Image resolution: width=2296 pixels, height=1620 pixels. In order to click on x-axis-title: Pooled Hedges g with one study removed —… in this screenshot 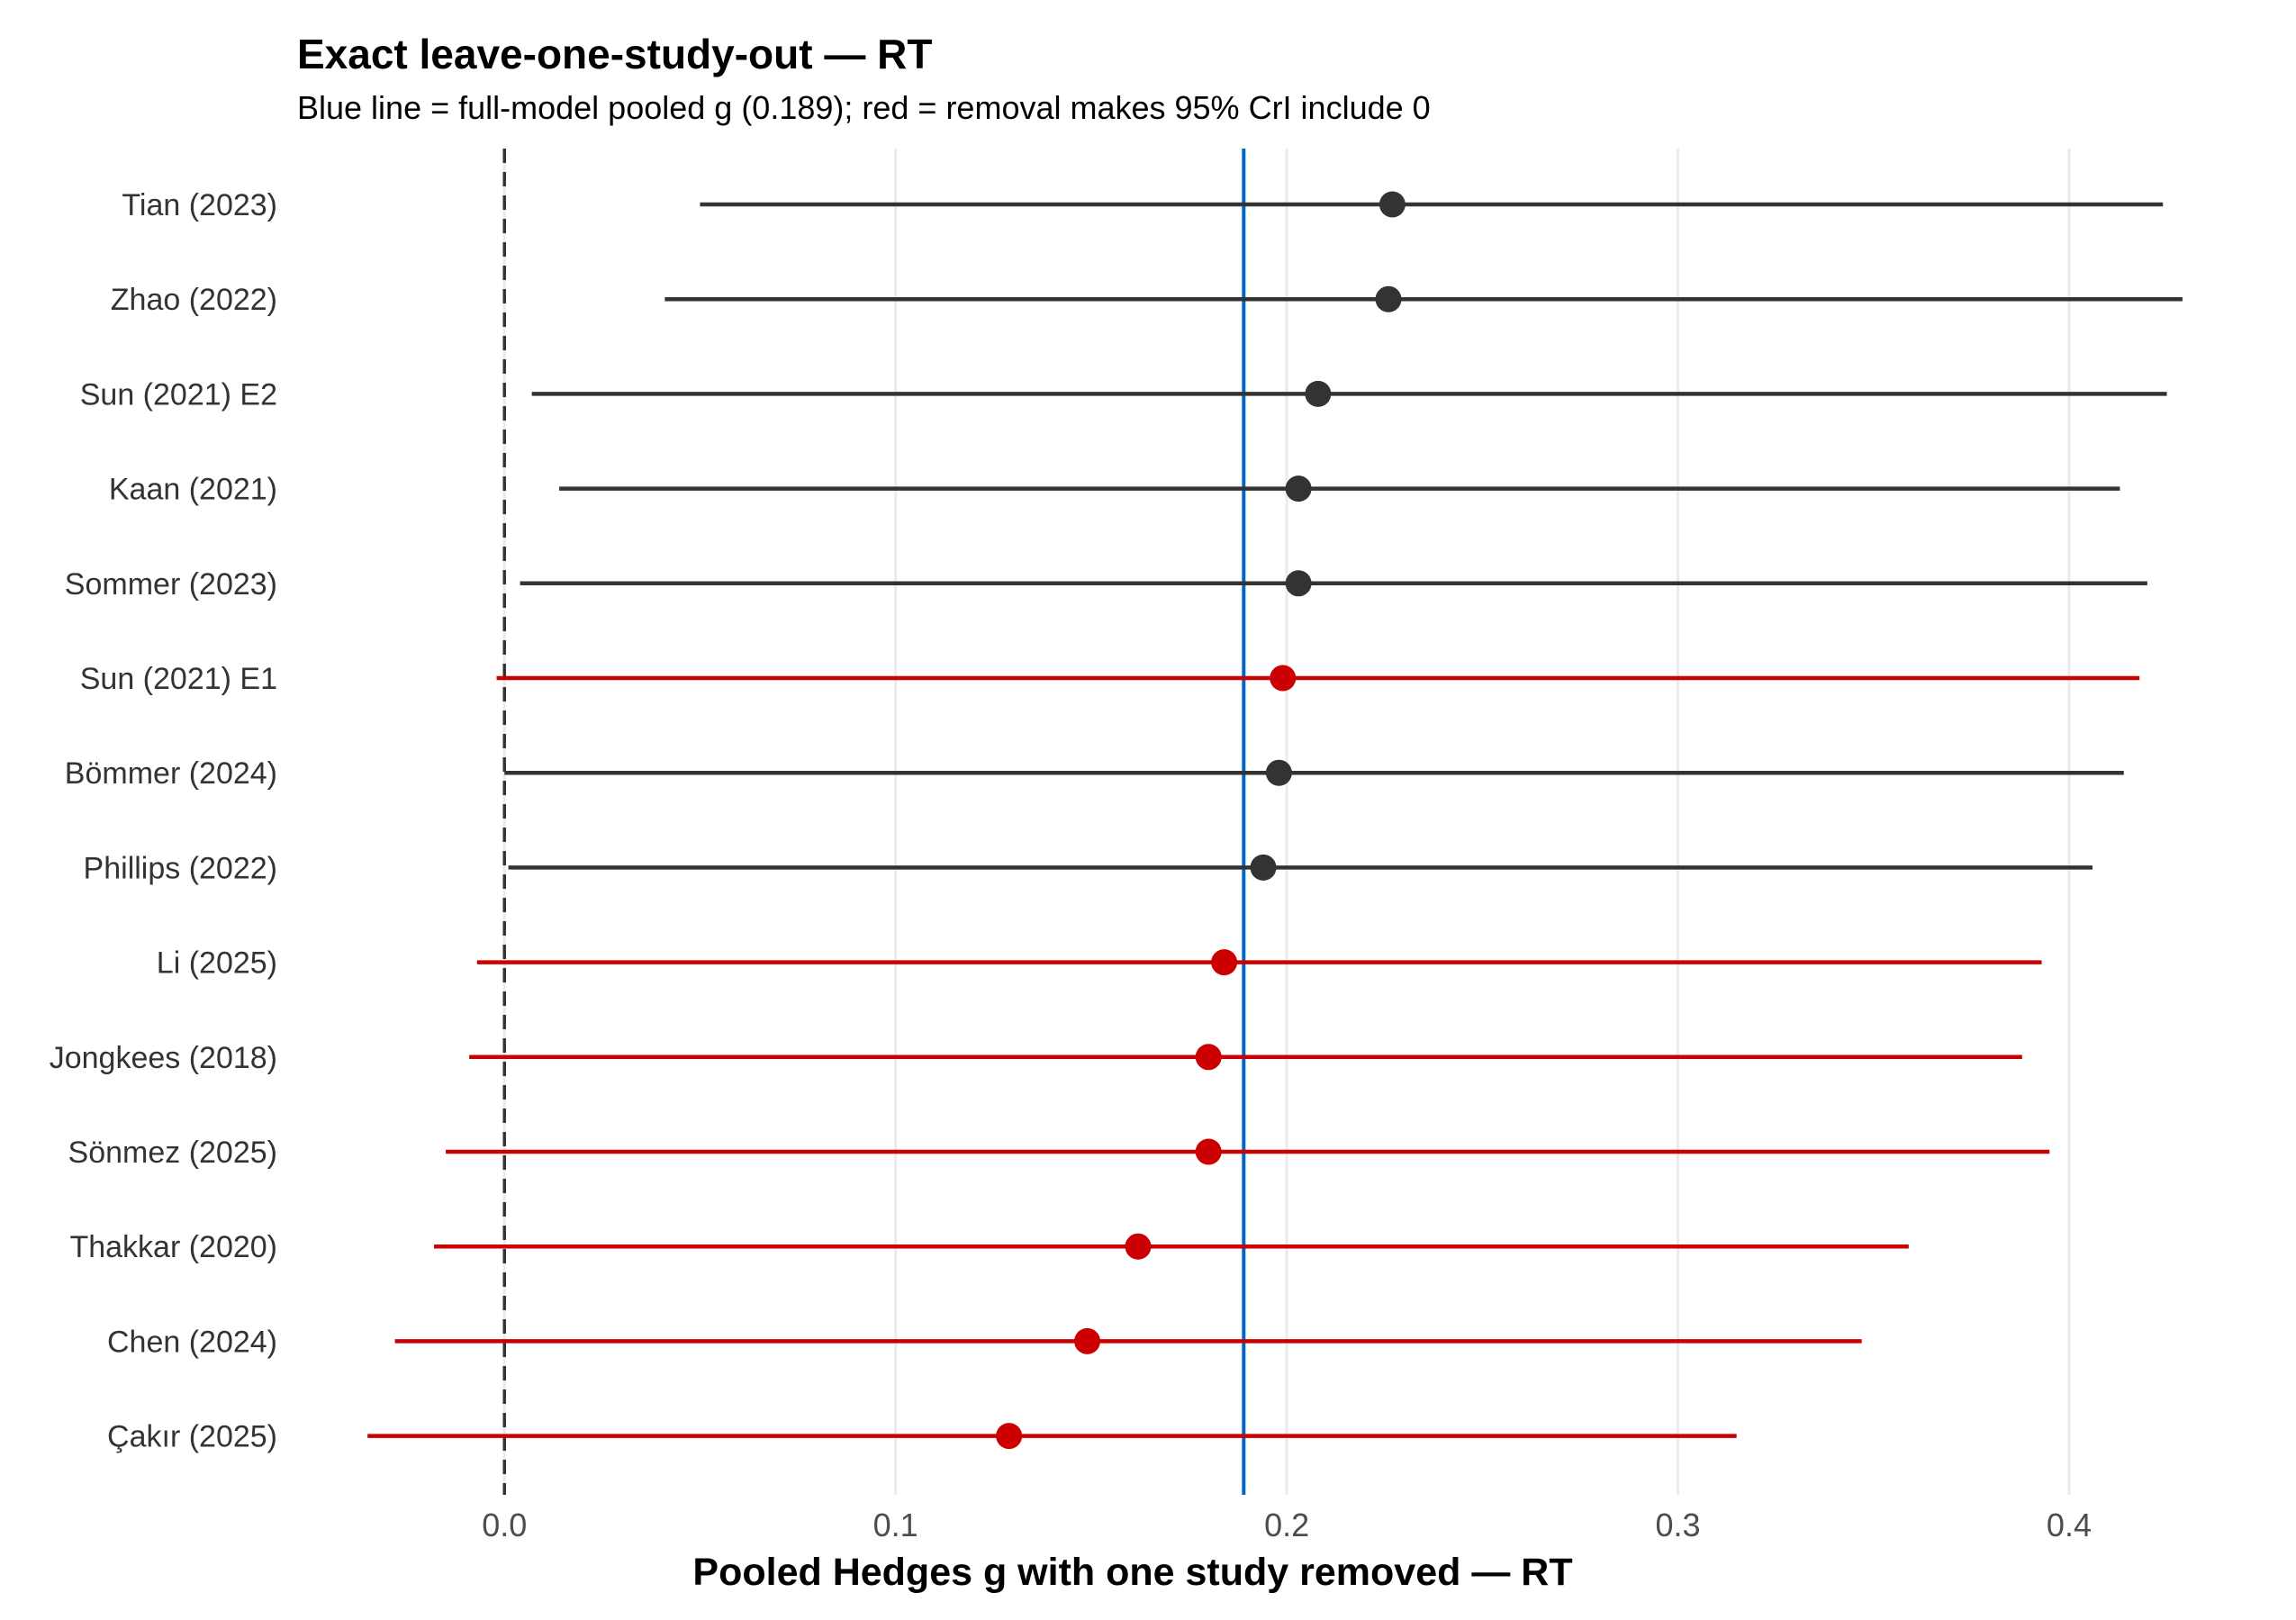, I will do `click(1132, 1572)`.